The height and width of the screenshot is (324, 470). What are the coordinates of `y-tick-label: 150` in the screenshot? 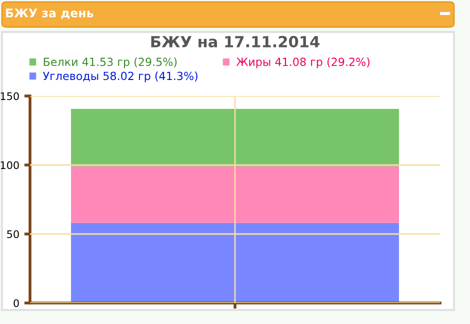 It's located at (9, 96).